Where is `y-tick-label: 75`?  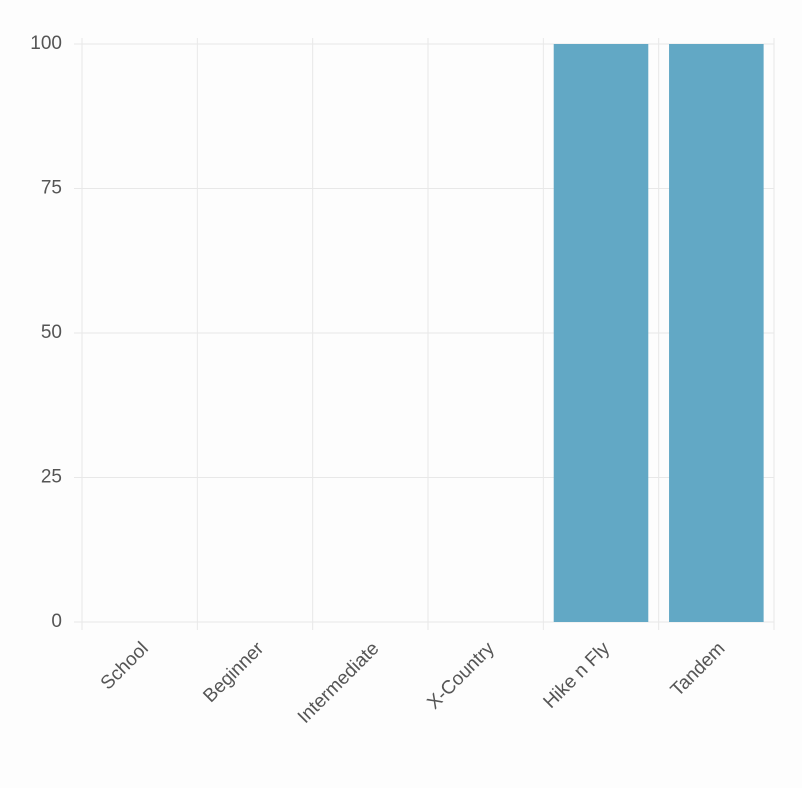 y-tick-label: 75 is located at coordinates (51, 188).